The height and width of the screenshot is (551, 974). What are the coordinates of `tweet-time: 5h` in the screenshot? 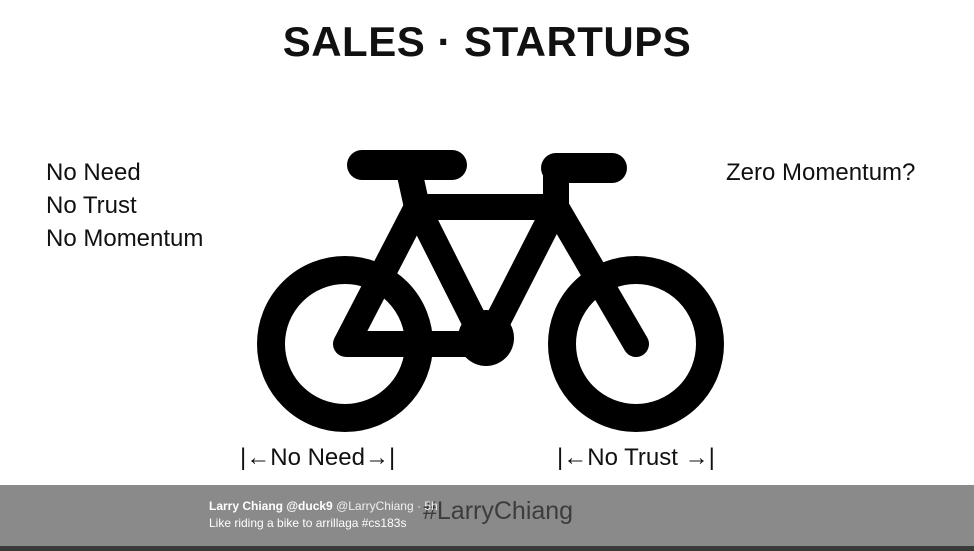 It's located at (431, 506).